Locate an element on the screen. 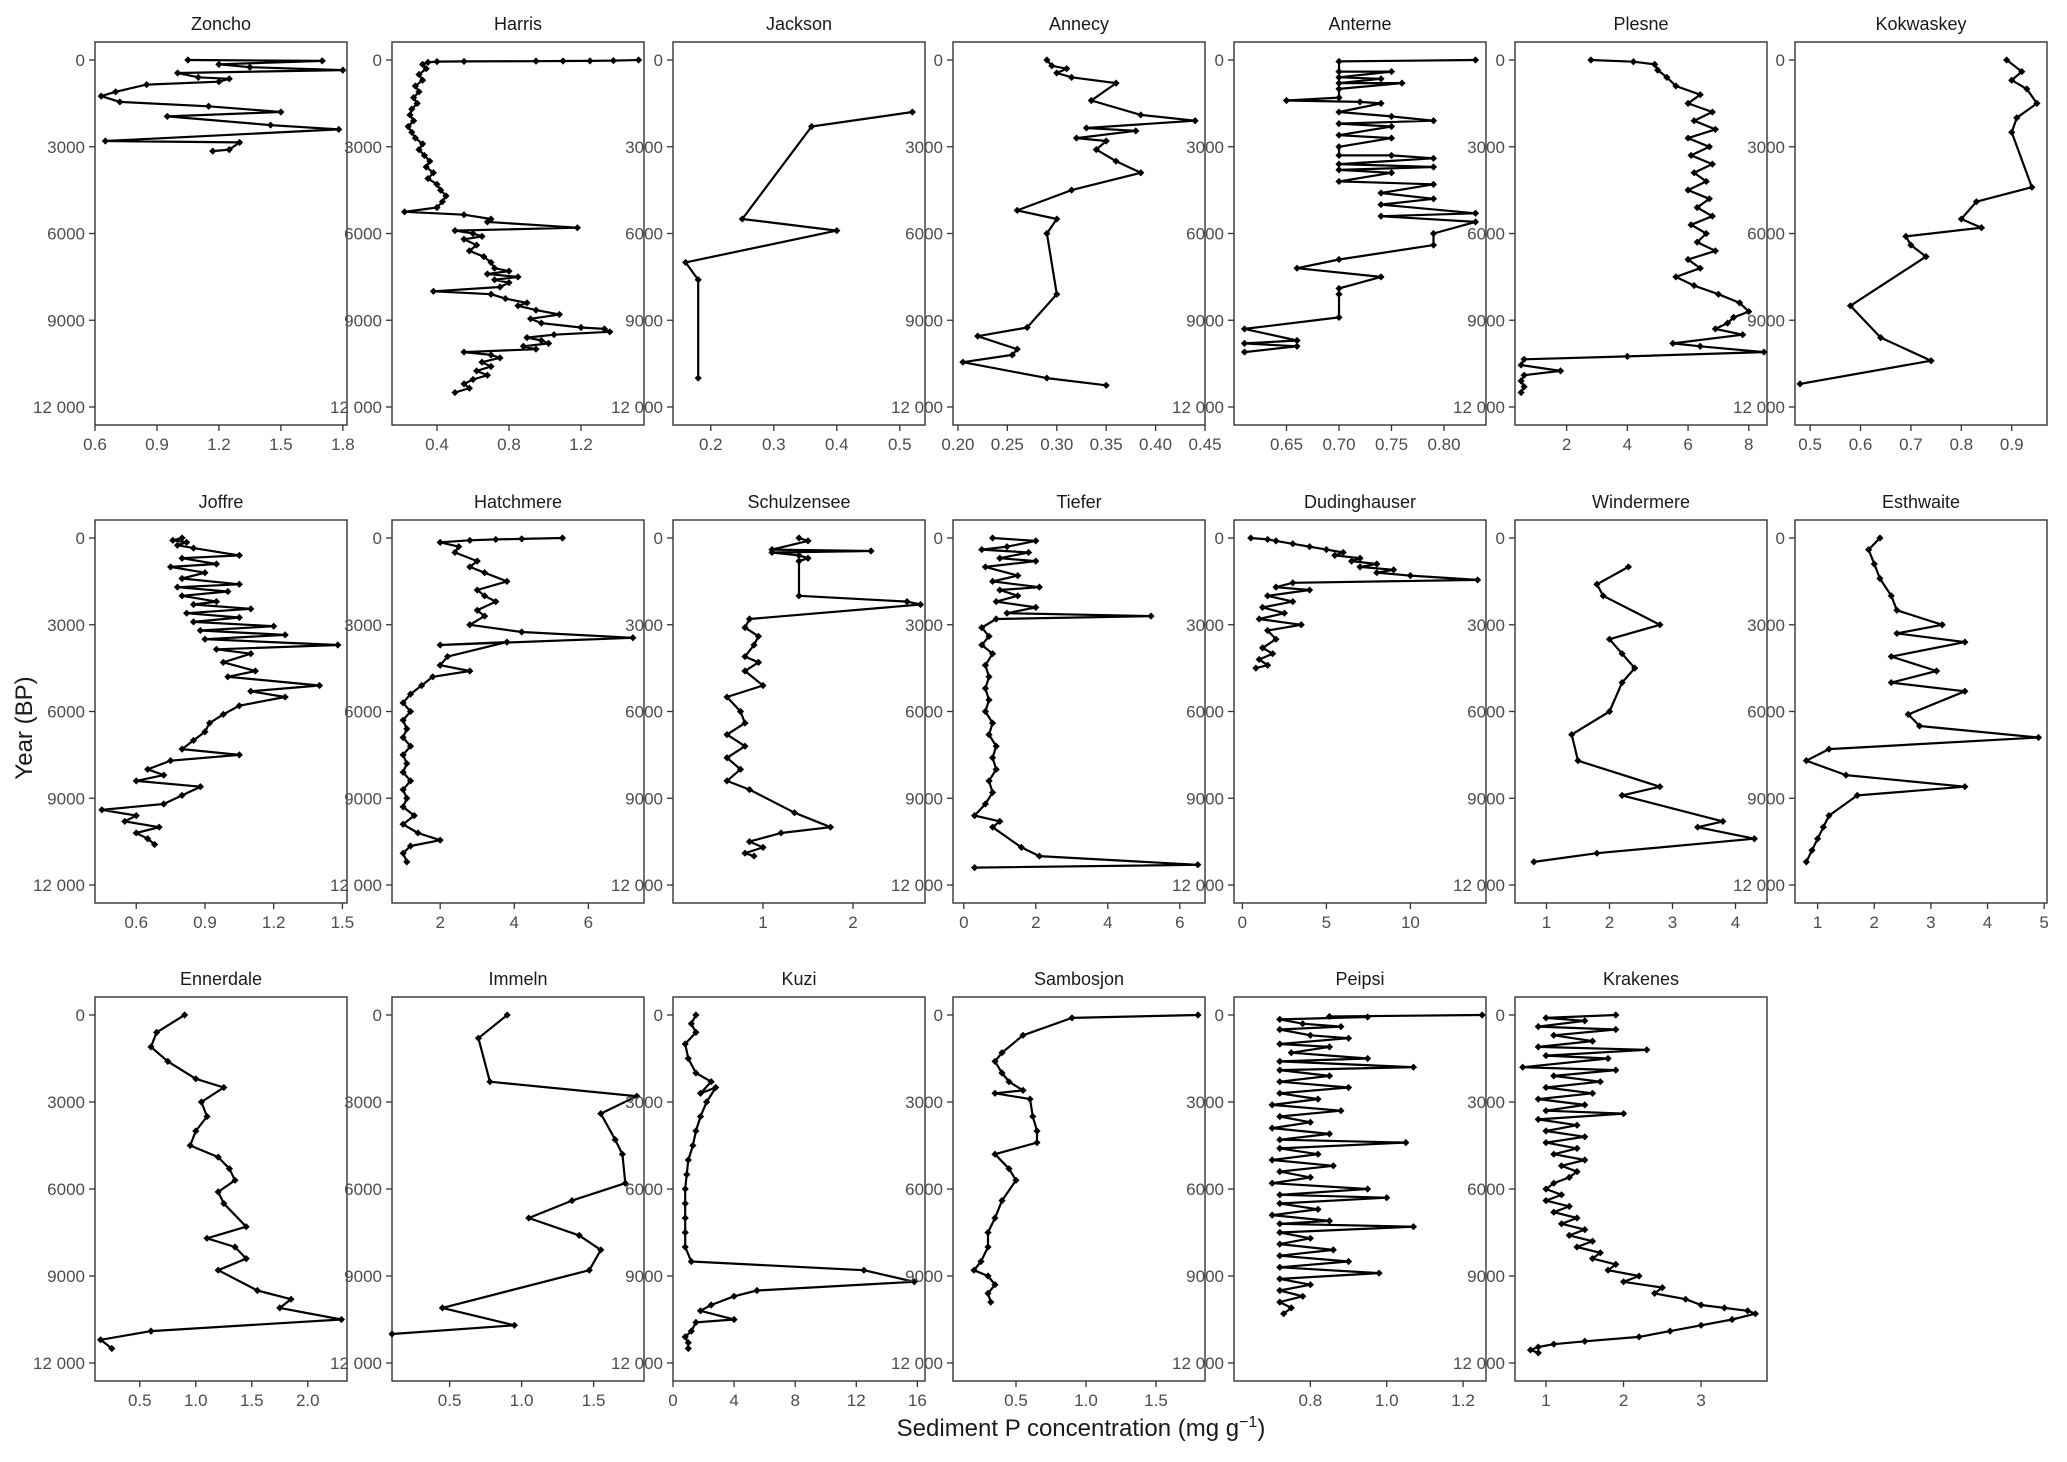 The height and width of the screenshot is (1462, 2067). panel-plesne: Plesne 0 3000 6000 9000 12 000 2 4 6 8 is located at coordinates (1610, 234).